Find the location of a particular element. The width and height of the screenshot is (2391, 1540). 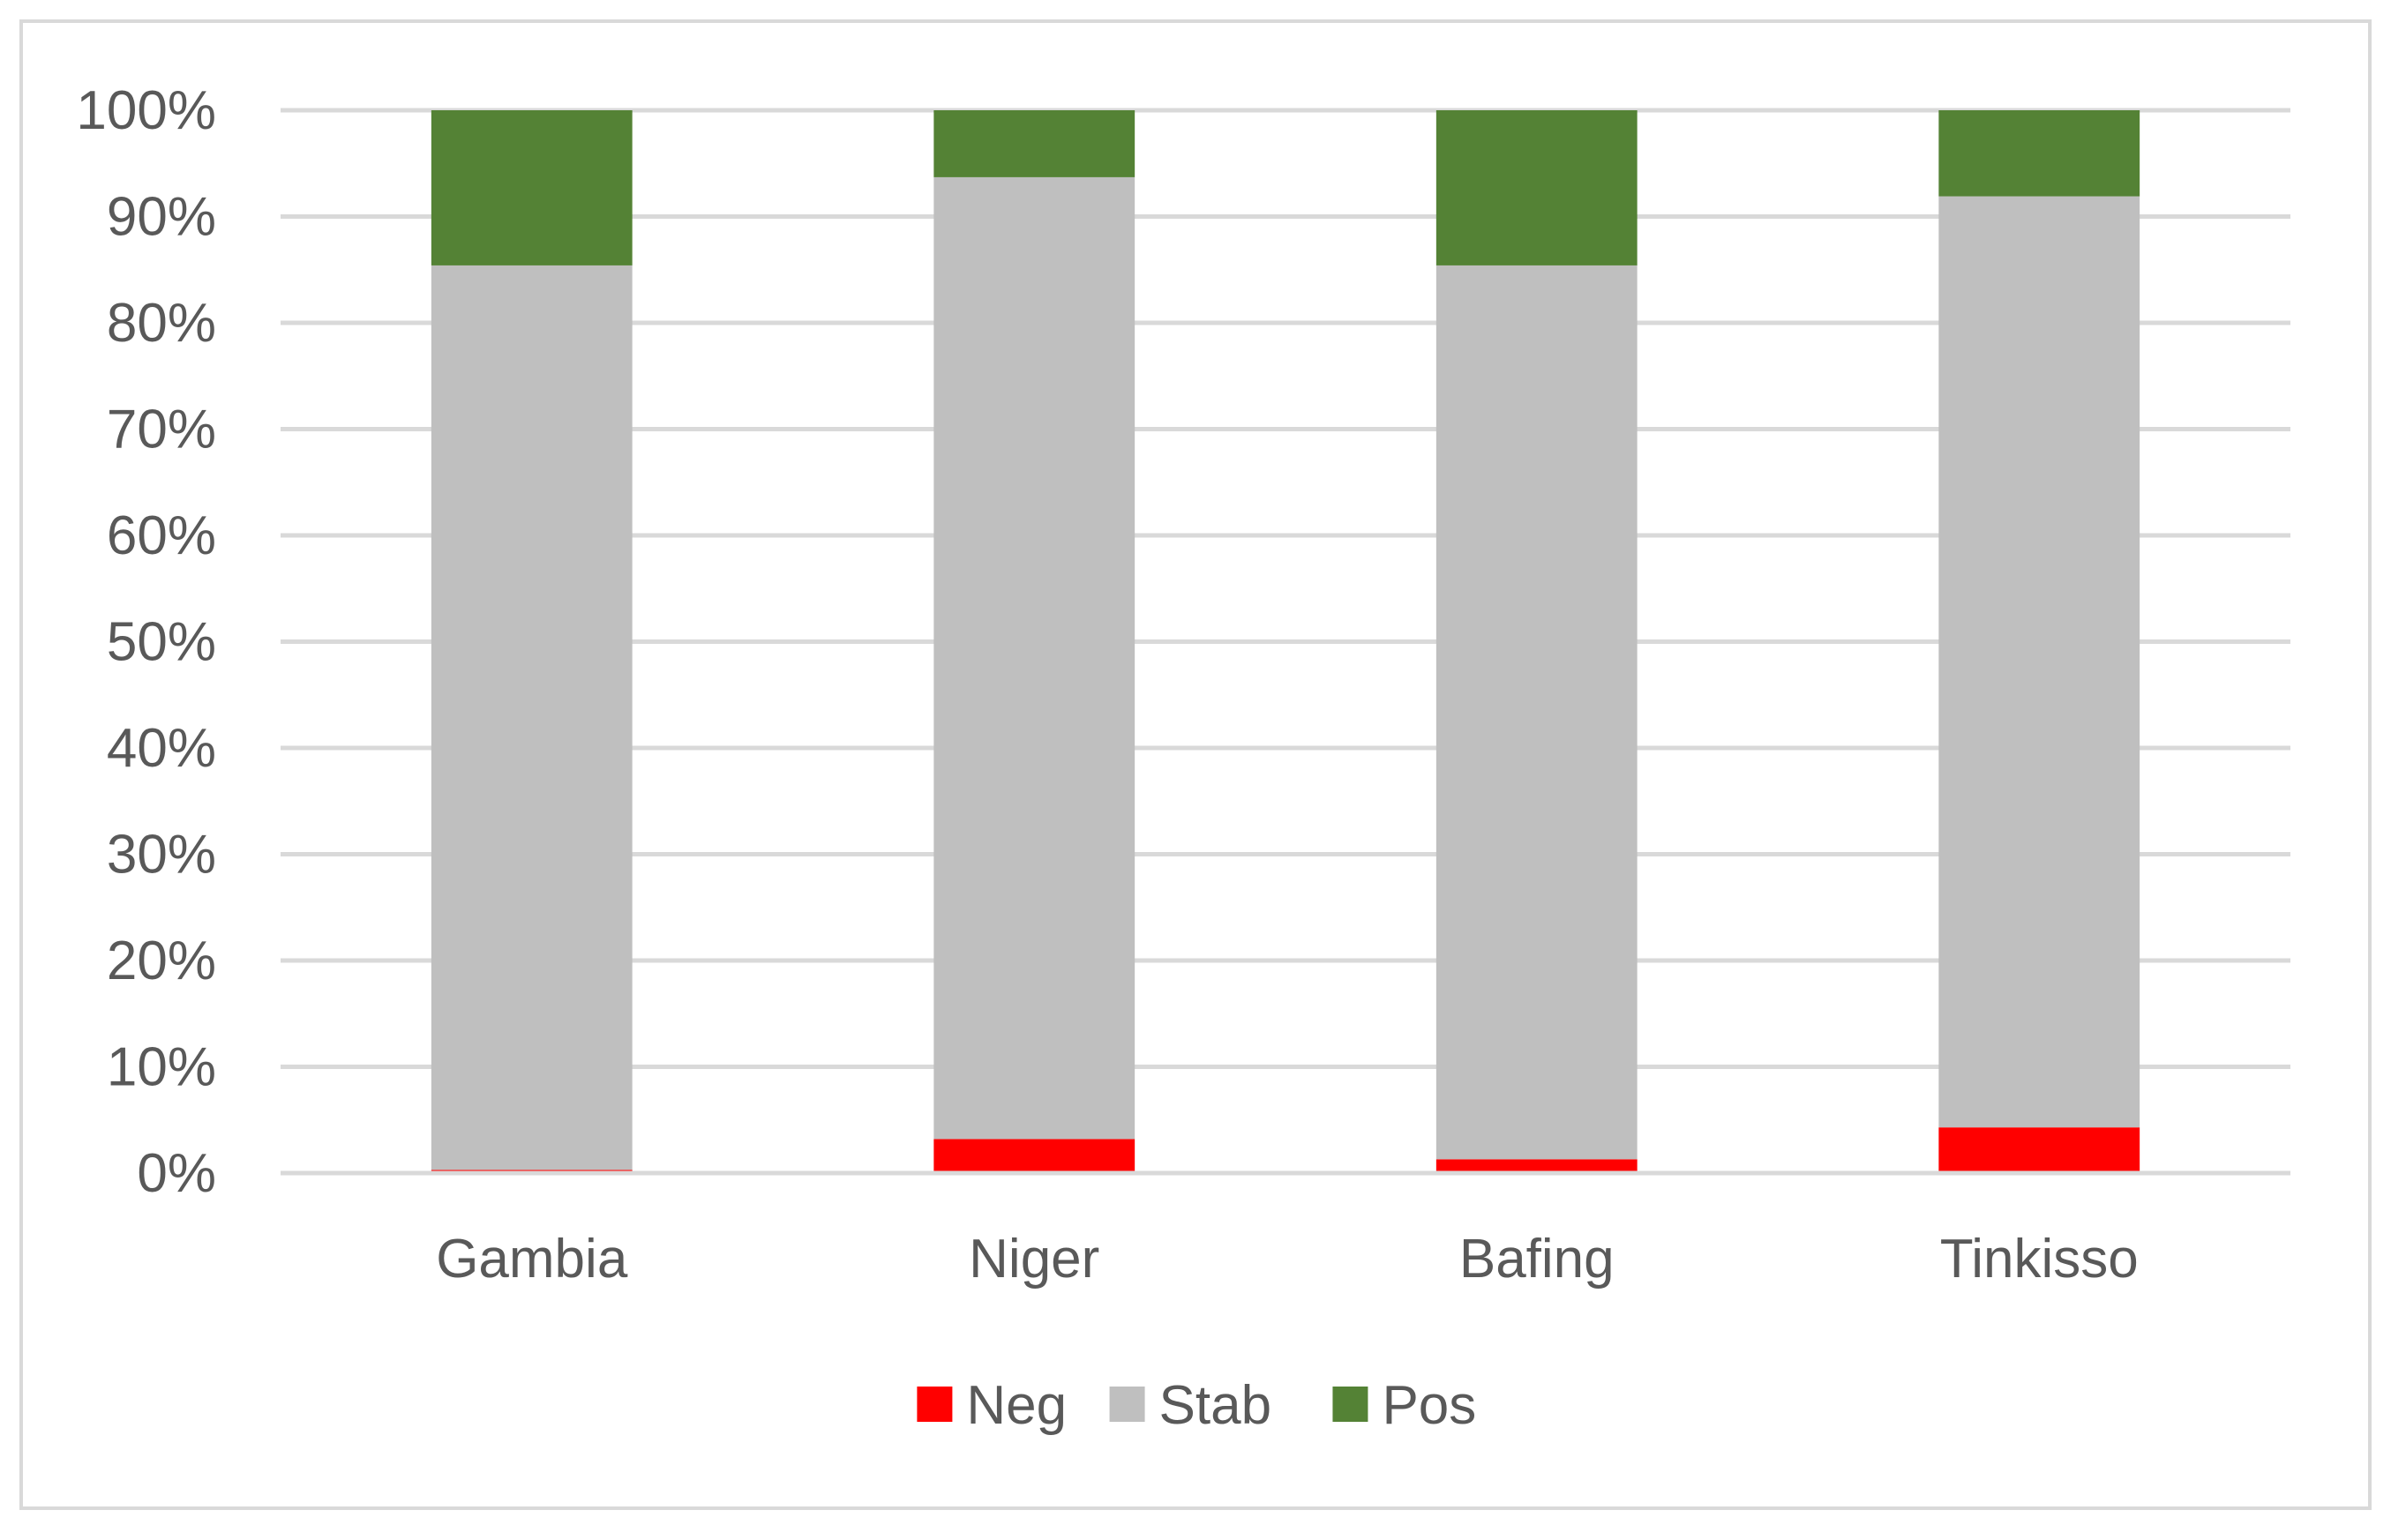

bar-segment-neg-niger is located at coordinates (1034, 1156).